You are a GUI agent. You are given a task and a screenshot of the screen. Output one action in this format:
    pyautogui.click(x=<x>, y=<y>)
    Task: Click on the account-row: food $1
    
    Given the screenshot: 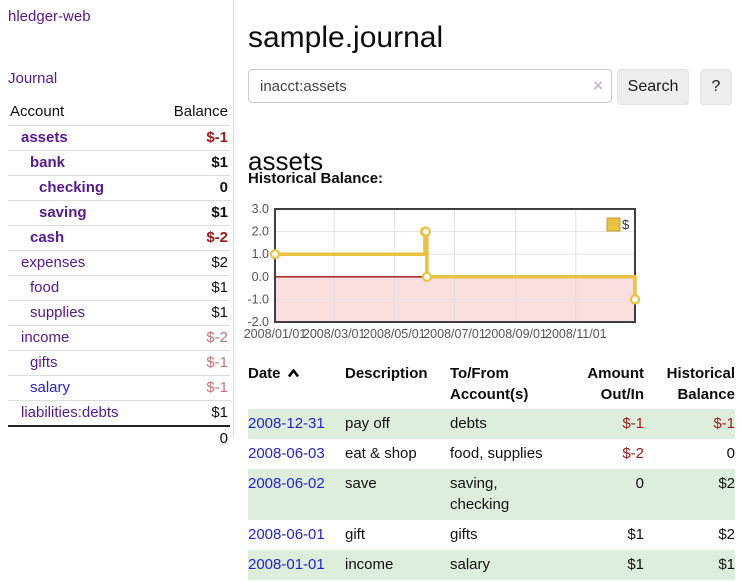 What is the action you would take?
    pyautogui.click(x=119, y=288)
    